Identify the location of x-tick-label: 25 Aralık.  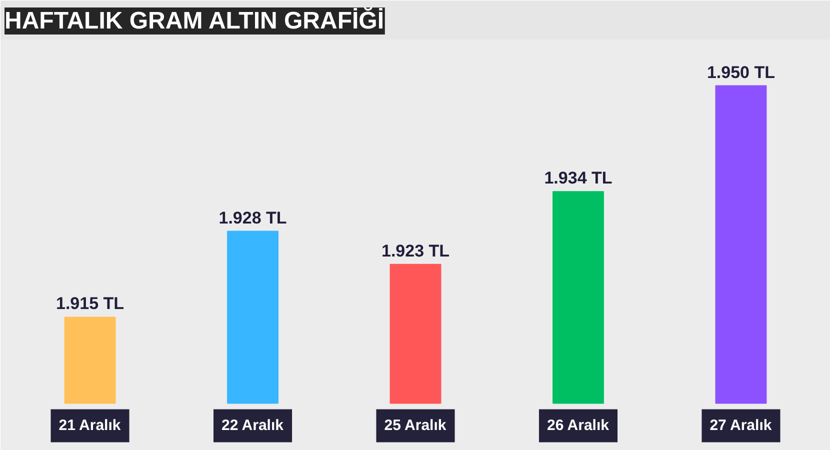
(415, 425).